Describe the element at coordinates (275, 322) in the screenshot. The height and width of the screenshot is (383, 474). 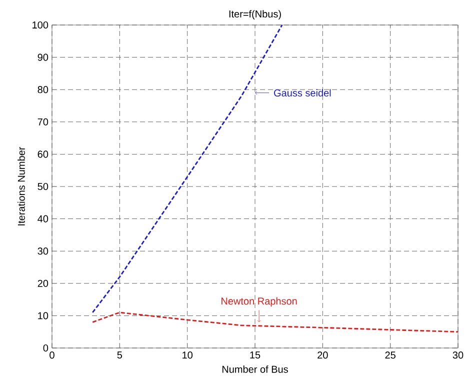
I see `line-series` at that location.